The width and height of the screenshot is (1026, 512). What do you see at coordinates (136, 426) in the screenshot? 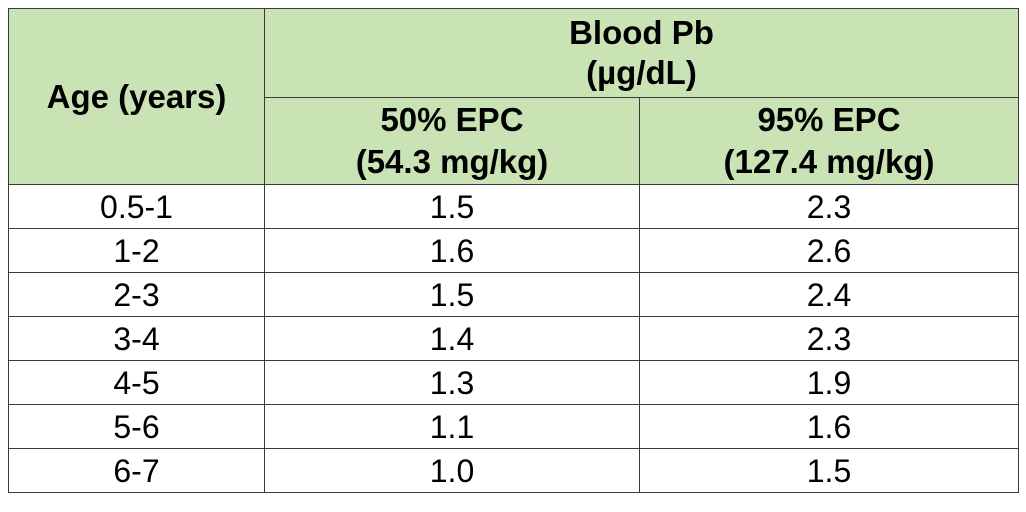
I see `age-cell: 5-6` at bounding box center [136, 426].